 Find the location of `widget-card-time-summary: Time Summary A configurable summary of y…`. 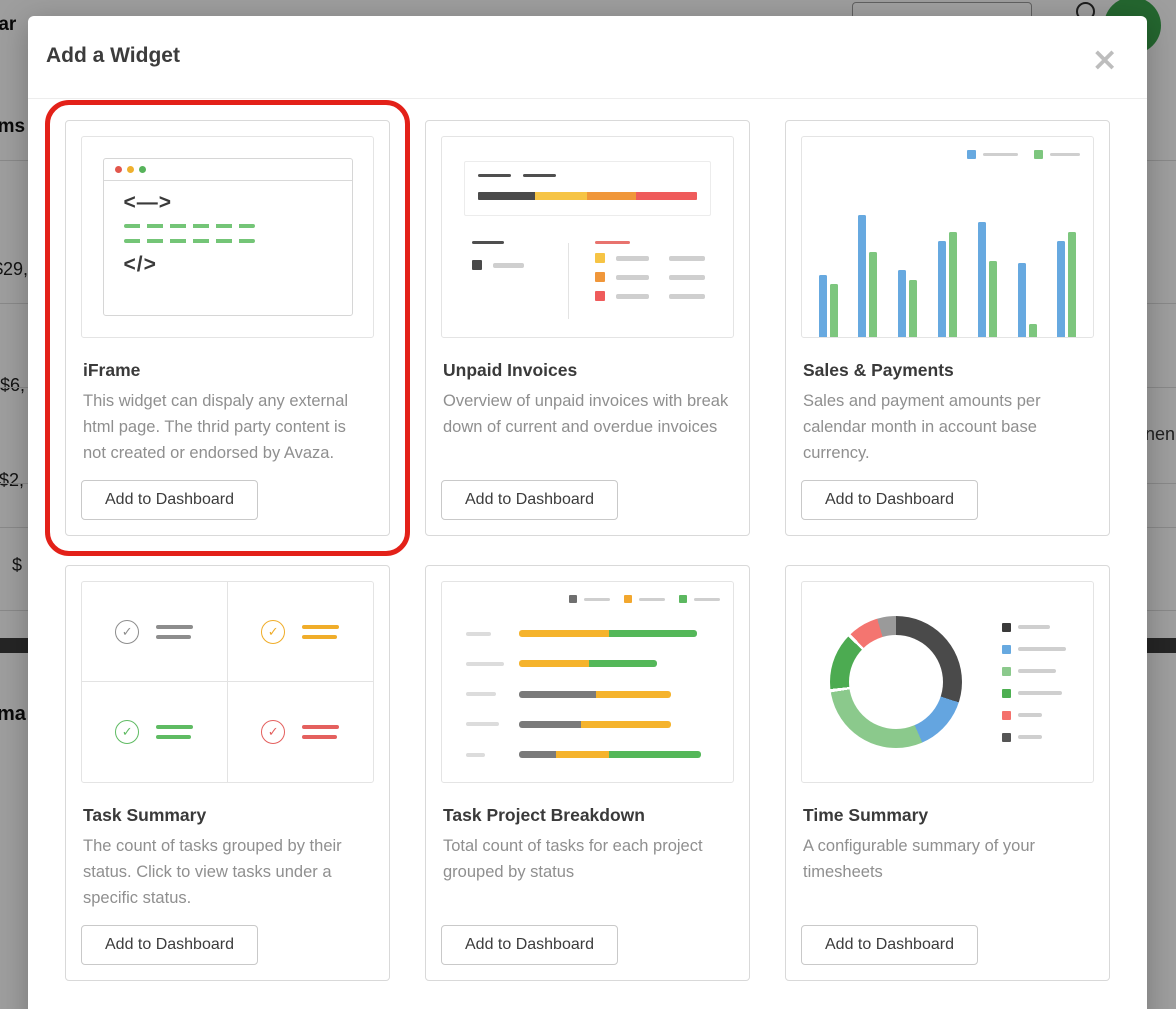

widget-card-time-summary: Time Summary A configurable summary of y… is located at coordinates (947, 773).